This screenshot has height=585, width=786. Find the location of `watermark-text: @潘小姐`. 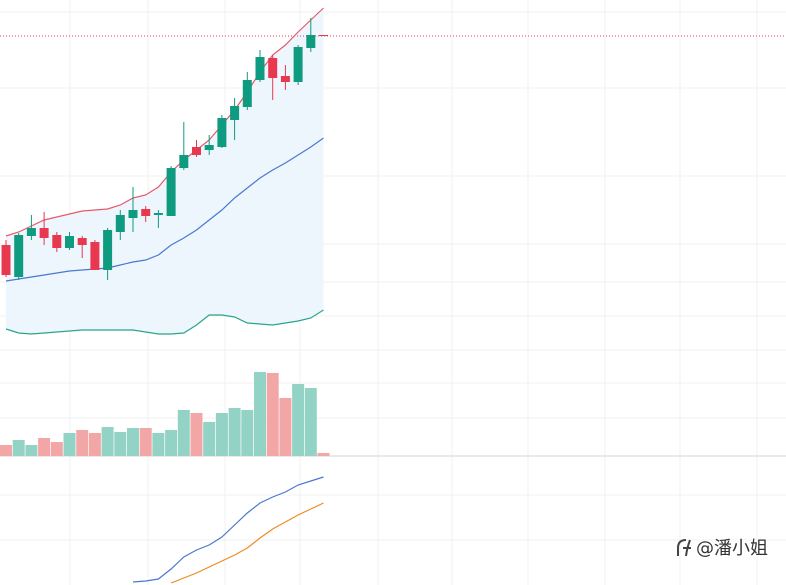

watermark-text: @潘小姐 is located at coordinates (732, 548).